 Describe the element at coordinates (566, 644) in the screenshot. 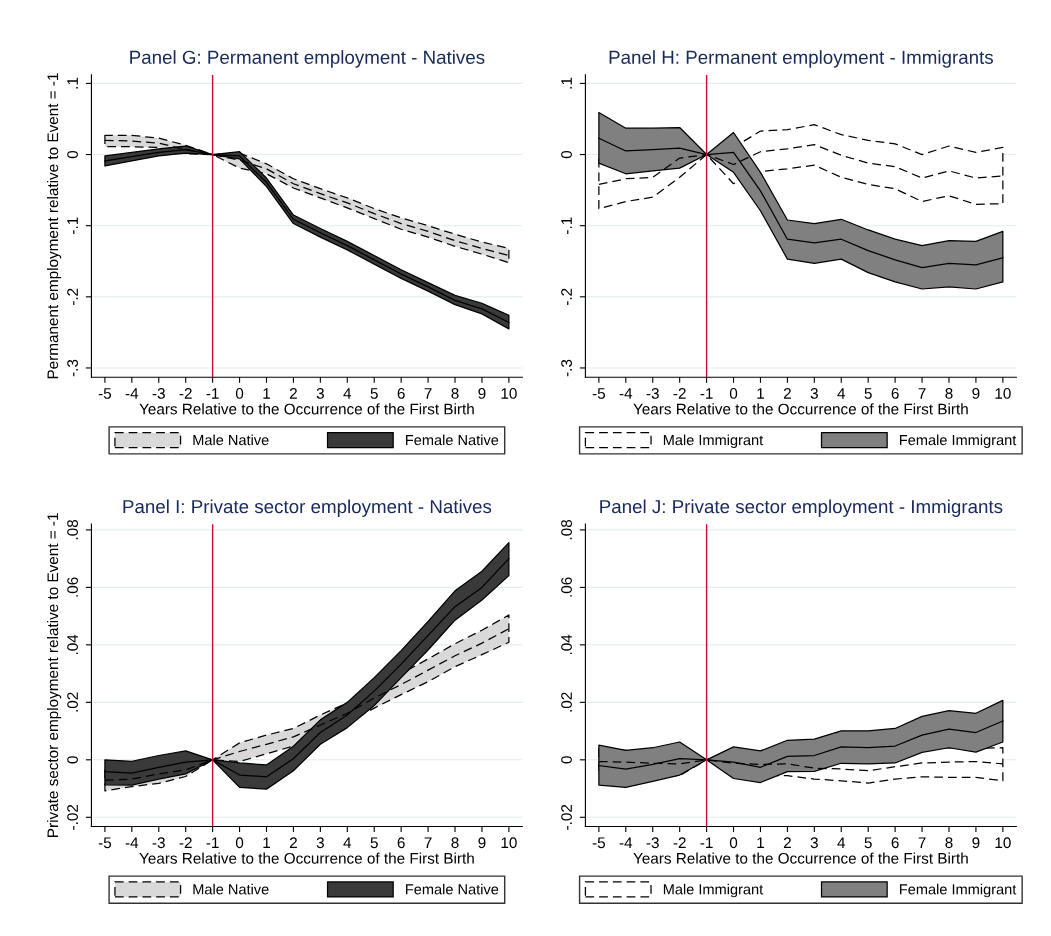

I see `y-tick-label: .04` at that location.